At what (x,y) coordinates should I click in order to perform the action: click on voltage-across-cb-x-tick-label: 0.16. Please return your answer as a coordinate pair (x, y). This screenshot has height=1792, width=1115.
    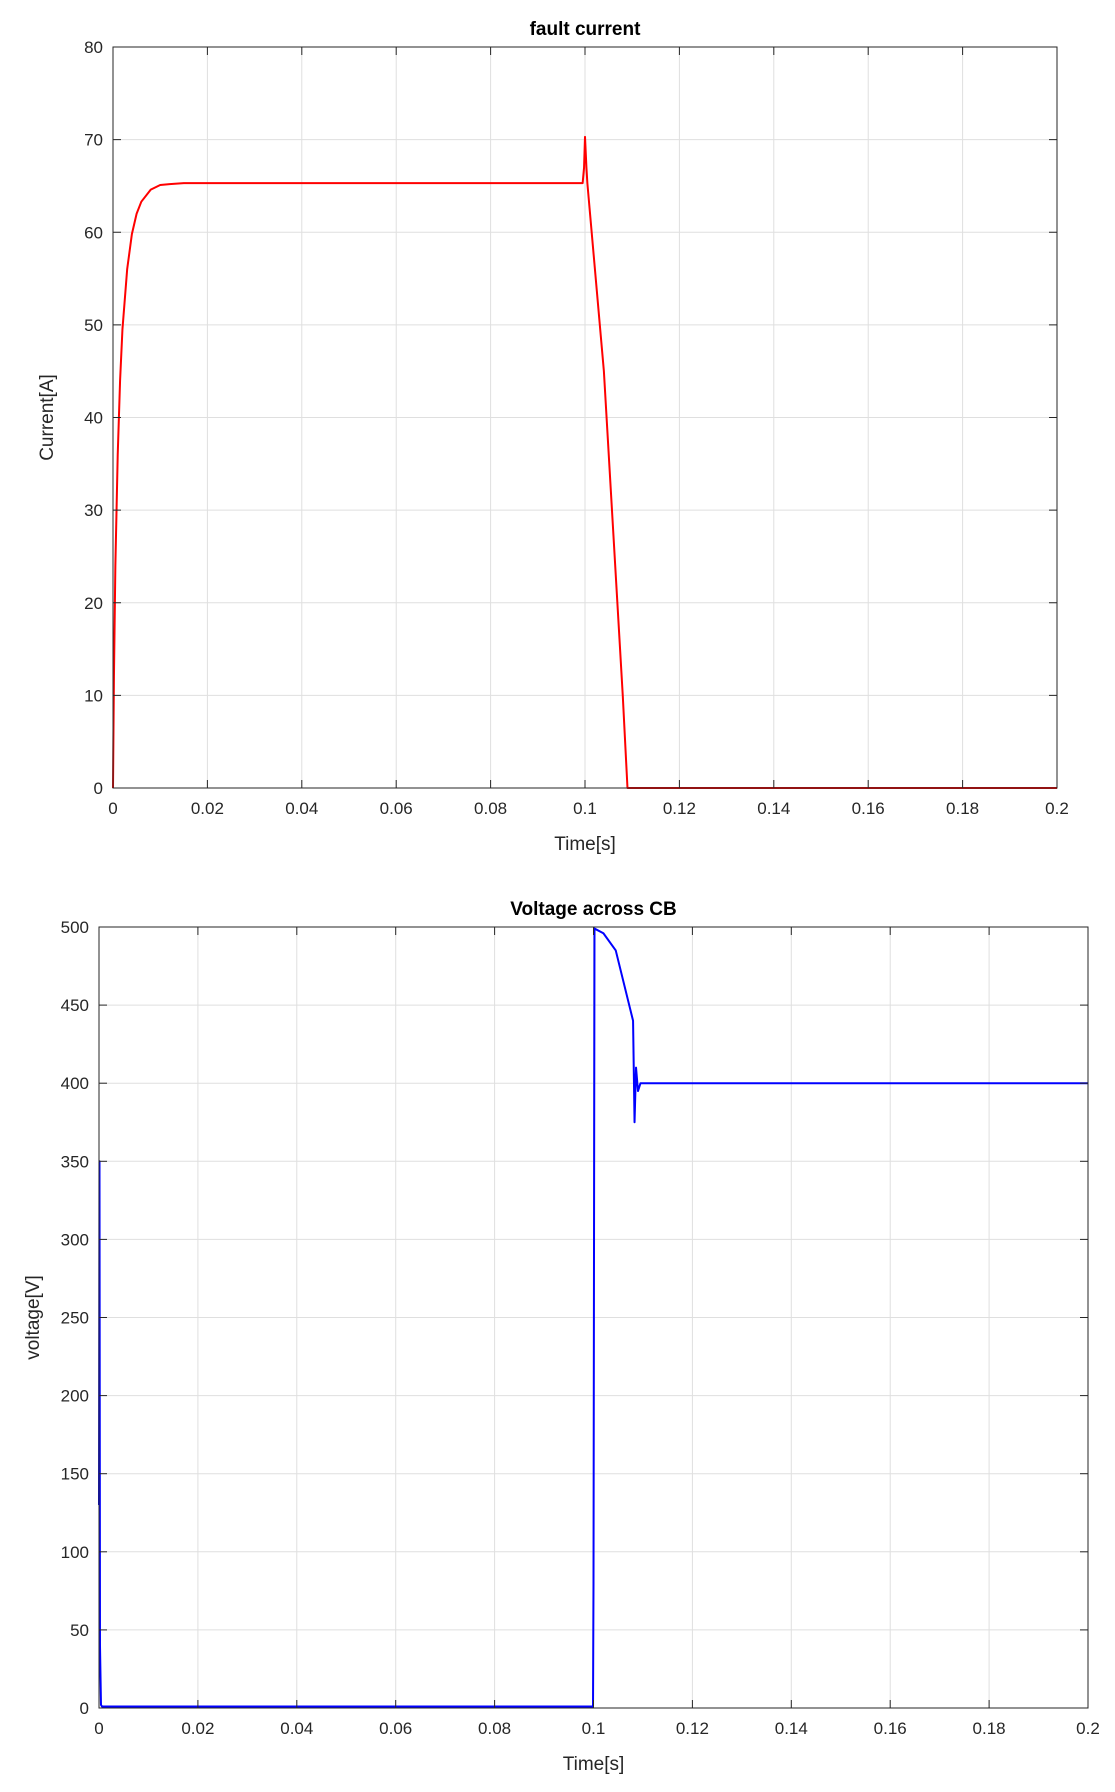
    Looking at the image, I should click on (890, 1728).